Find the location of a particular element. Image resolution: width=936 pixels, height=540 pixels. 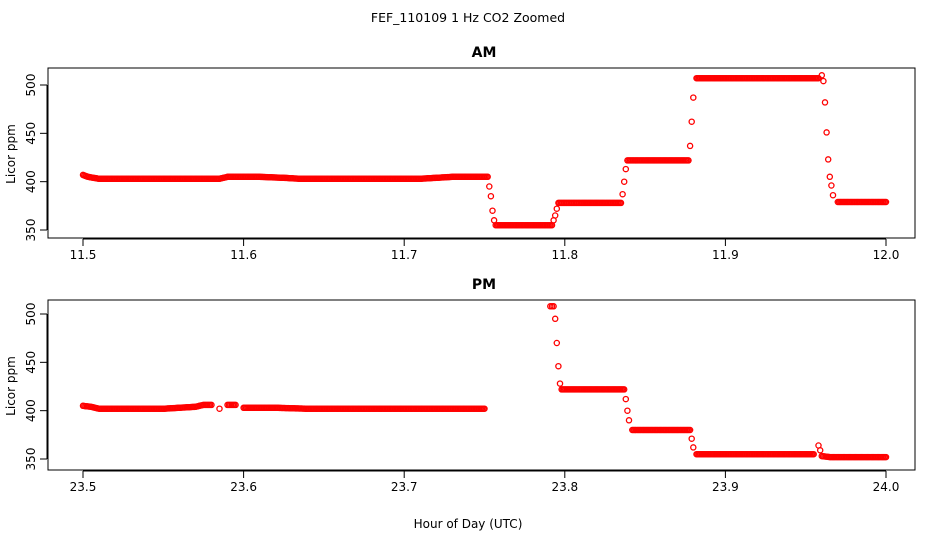

pm-panel-title: PM is located at coordinates (484, 285).